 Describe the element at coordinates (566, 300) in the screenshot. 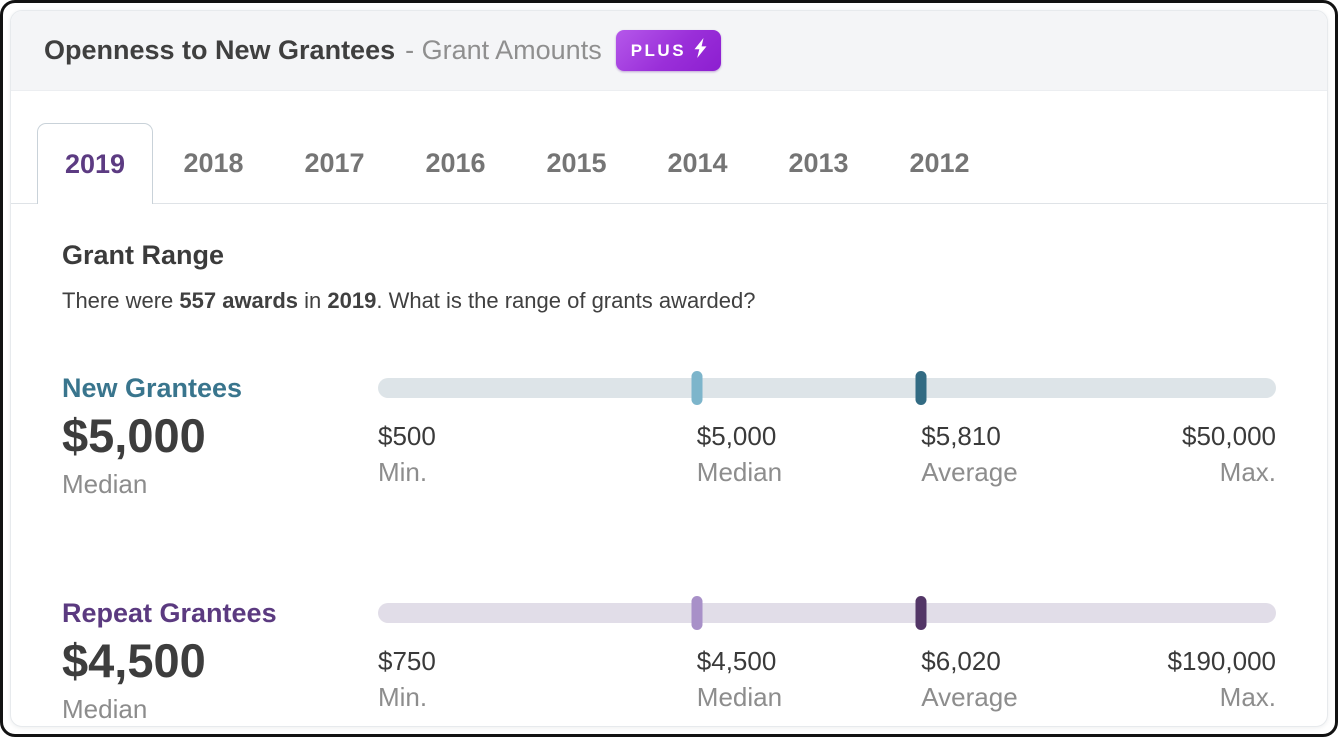

I see `sentence-suffix: . What is the range of grants awarded?` at that location.